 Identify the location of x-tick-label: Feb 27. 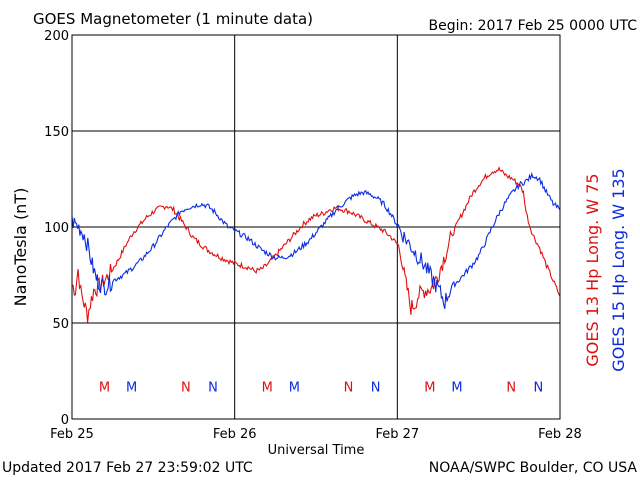
(397, 434).